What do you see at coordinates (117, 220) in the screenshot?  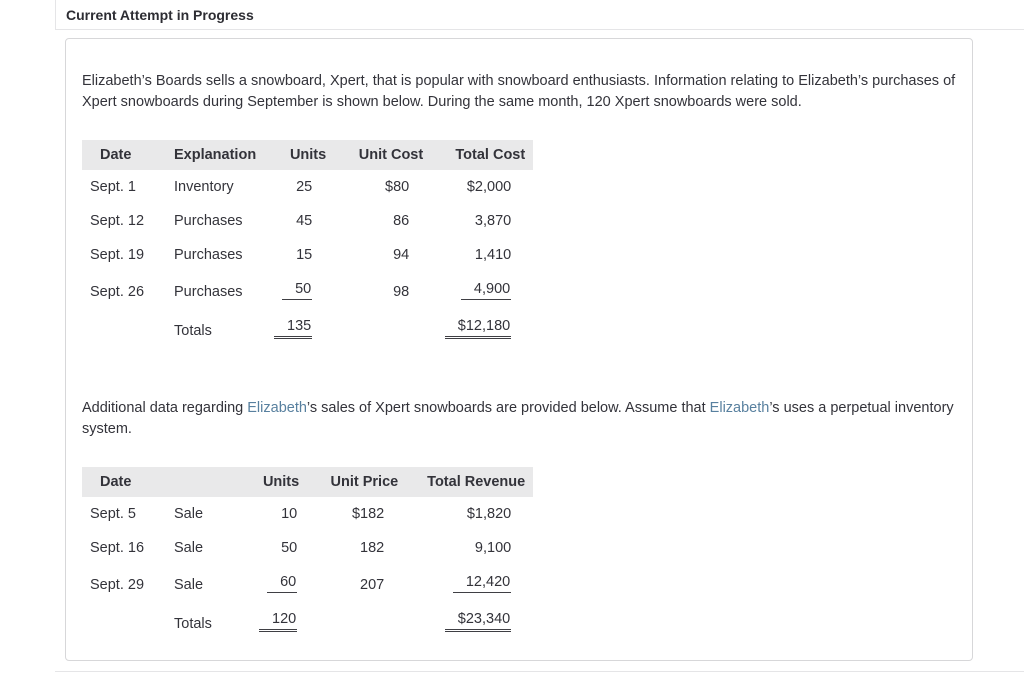 I see `cell-date: Sept. 12` at bounding box center [117, 220].